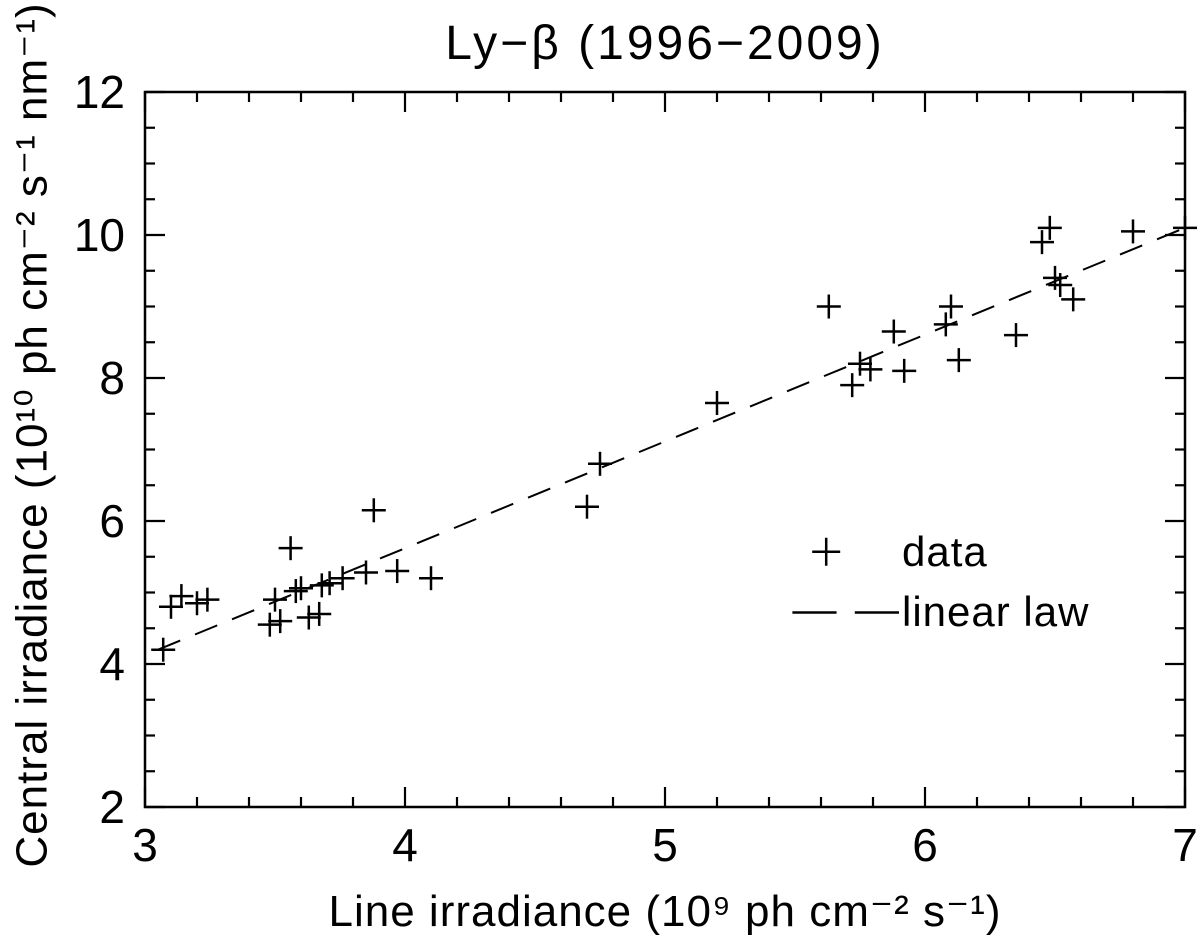 The width and height of the screenshot is (1200, 951). What do you see at coordinates (945, 551) in the screenshot?
I see `legend-label-data: data` at bounding box center [945, 551].